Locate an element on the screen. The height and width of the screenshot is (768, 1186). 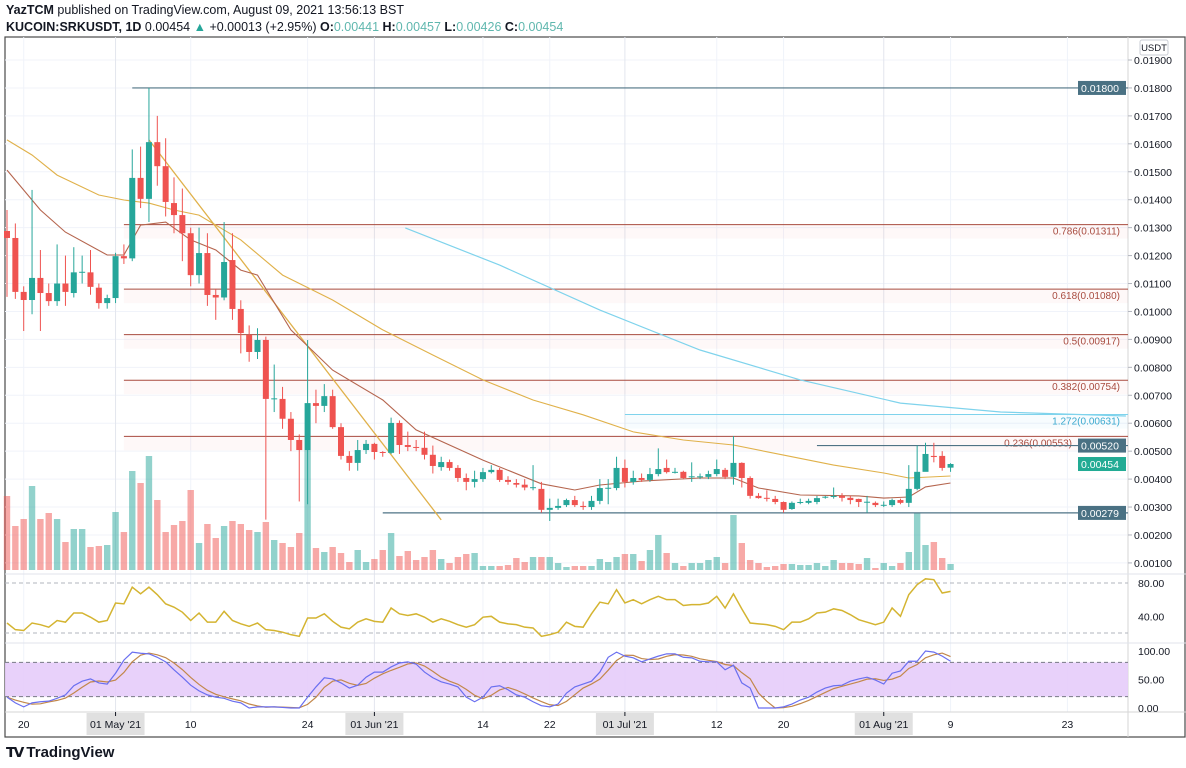
open-value: 0.00441 is located at coordinates (356, 27).